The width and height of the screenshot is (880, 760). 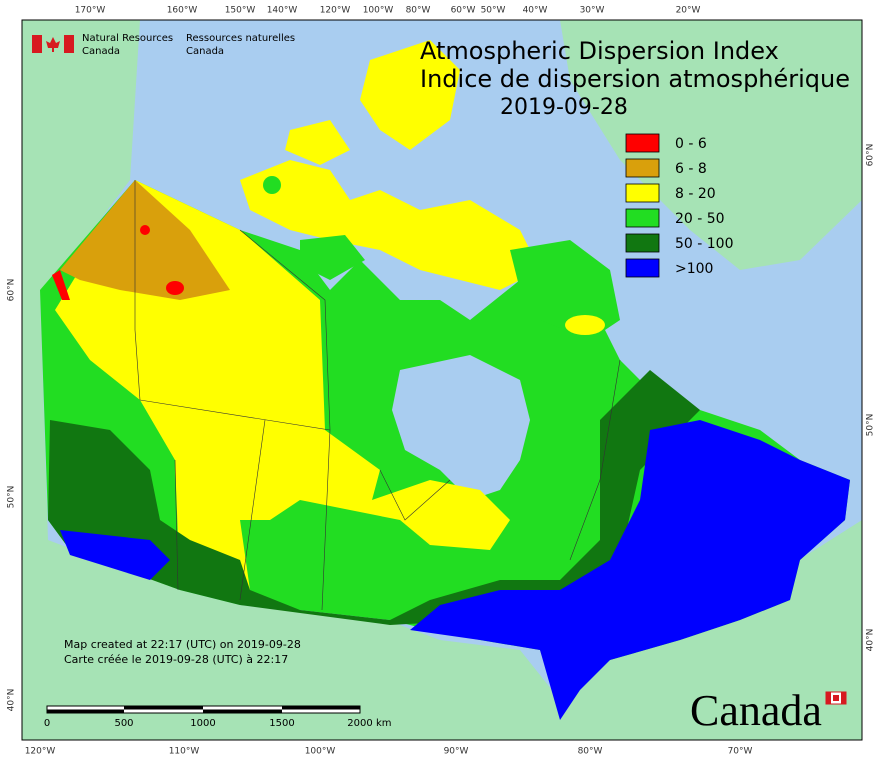 I want to click on legend-label: 50 - 100, so click(x=704, y=244).